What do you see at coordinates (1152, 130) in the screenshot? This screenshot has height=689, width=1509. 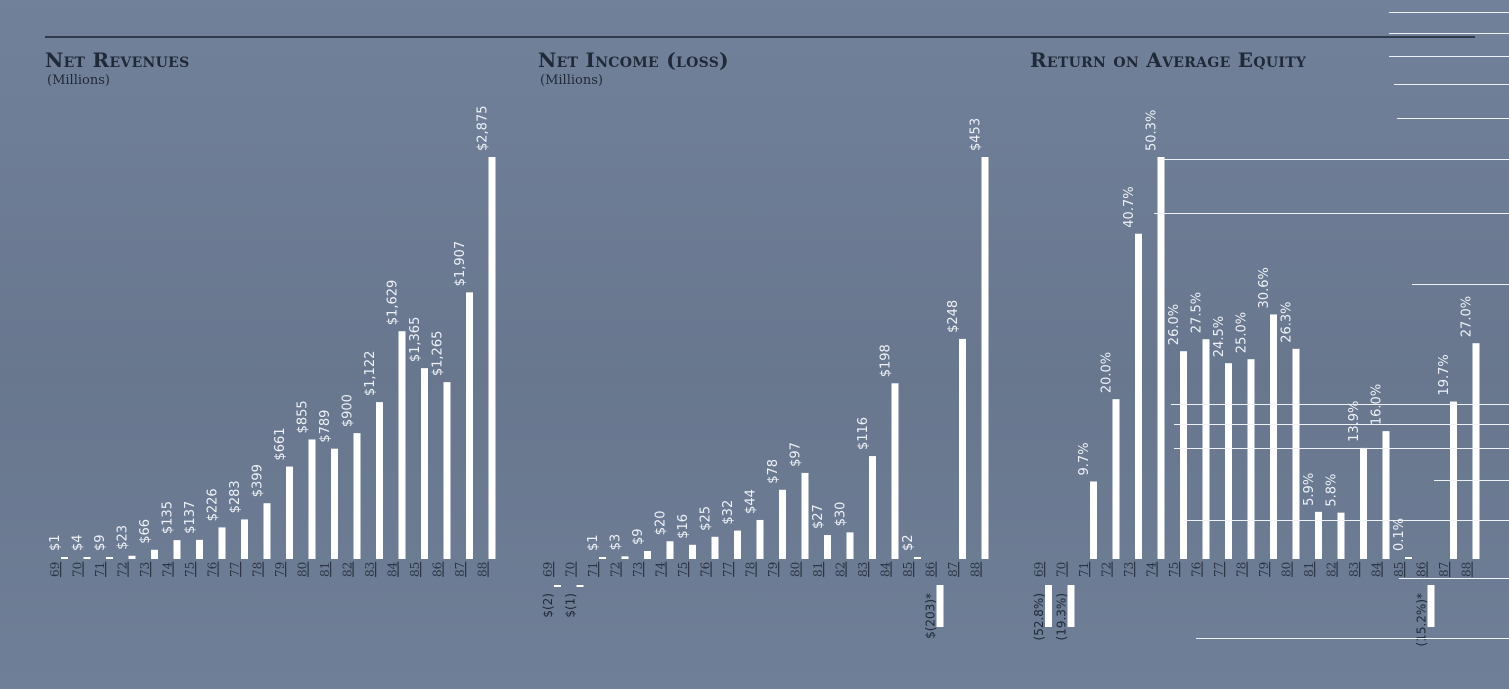 I see `value-label: 50.3%` at bounding box center [1152, 130].